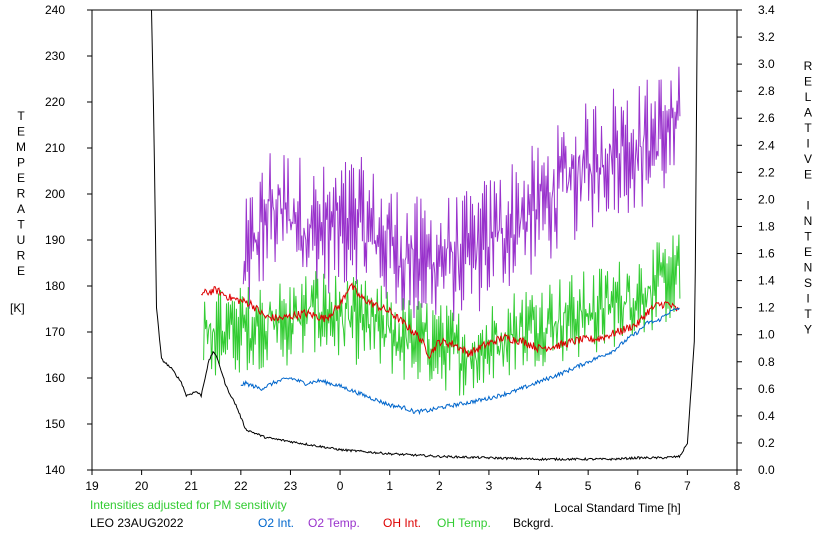  Describe the element at coordinates (55, 56) in the screenshot. I see `y-left-tick-label: 230` at that location.